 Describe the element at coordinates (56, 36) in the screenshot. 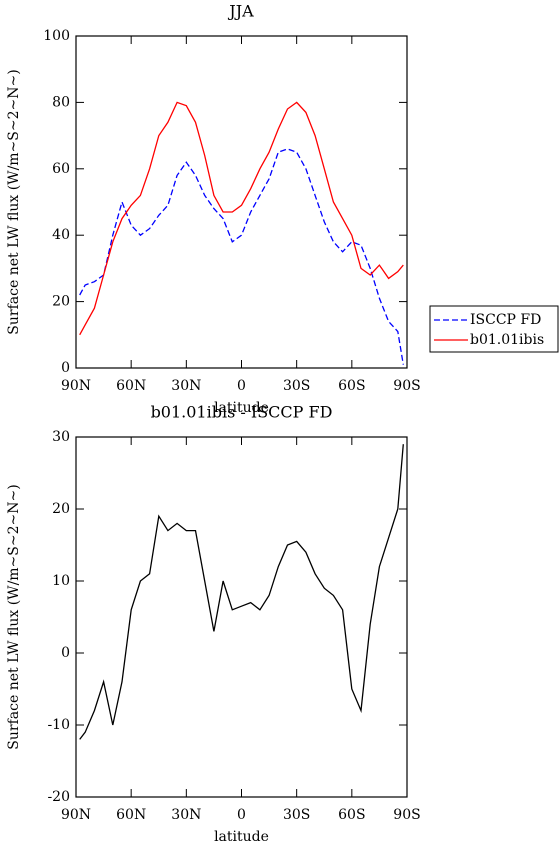

I see `y-tick-label: 100` at that location.